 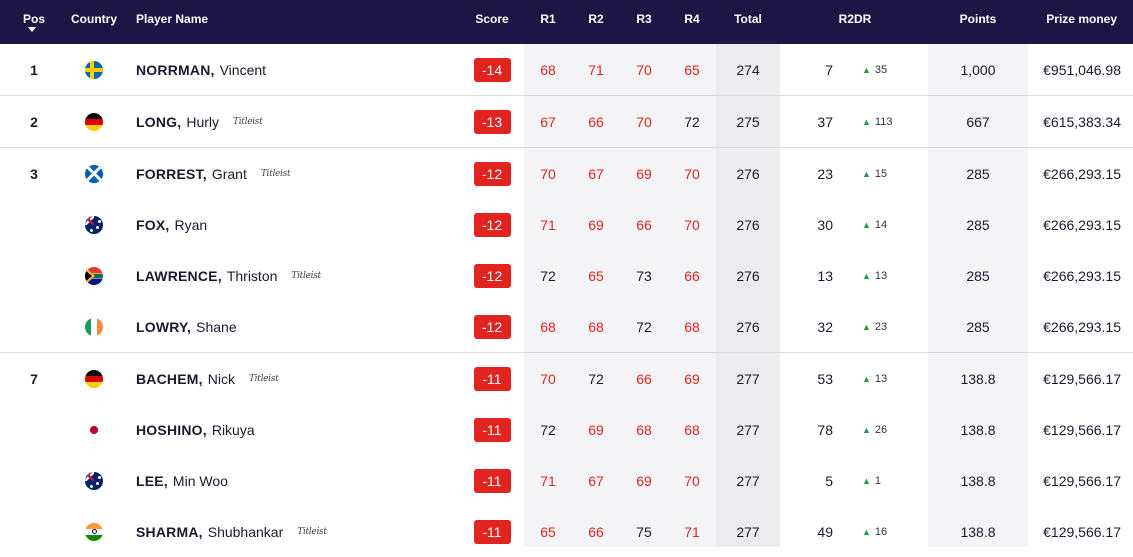 What do you see at coordinates (548, 531) in the screenshot?
I see `r1-cell: 65` at bounding box center [548, 531].